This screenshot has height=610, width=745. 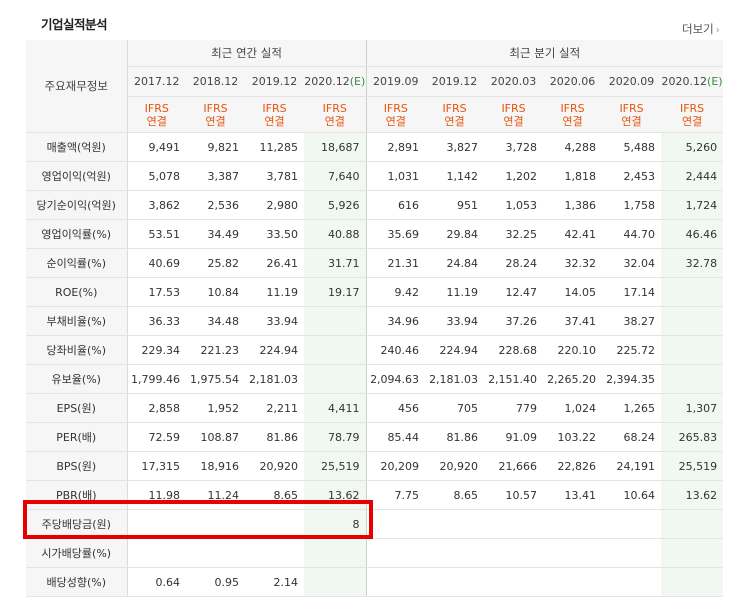 I want to click on table-cell: 3,862, so click(x=156, y=205).